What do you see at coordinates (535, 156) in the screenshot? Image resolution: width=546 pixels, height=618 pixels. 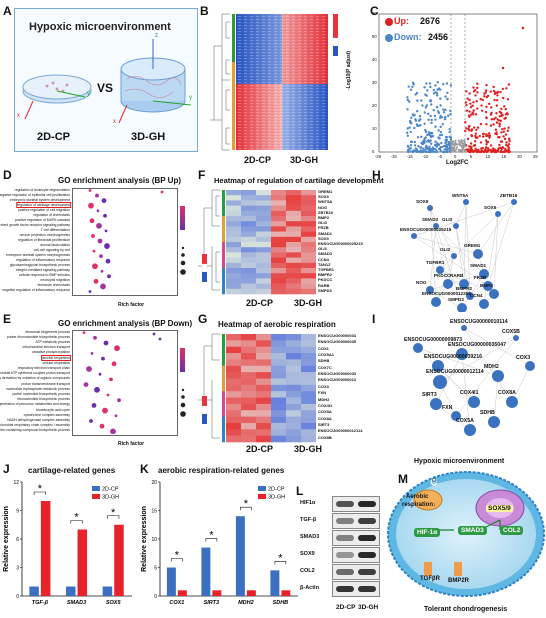 I see `c-xtick: 25` at bounding box center [535, 156].